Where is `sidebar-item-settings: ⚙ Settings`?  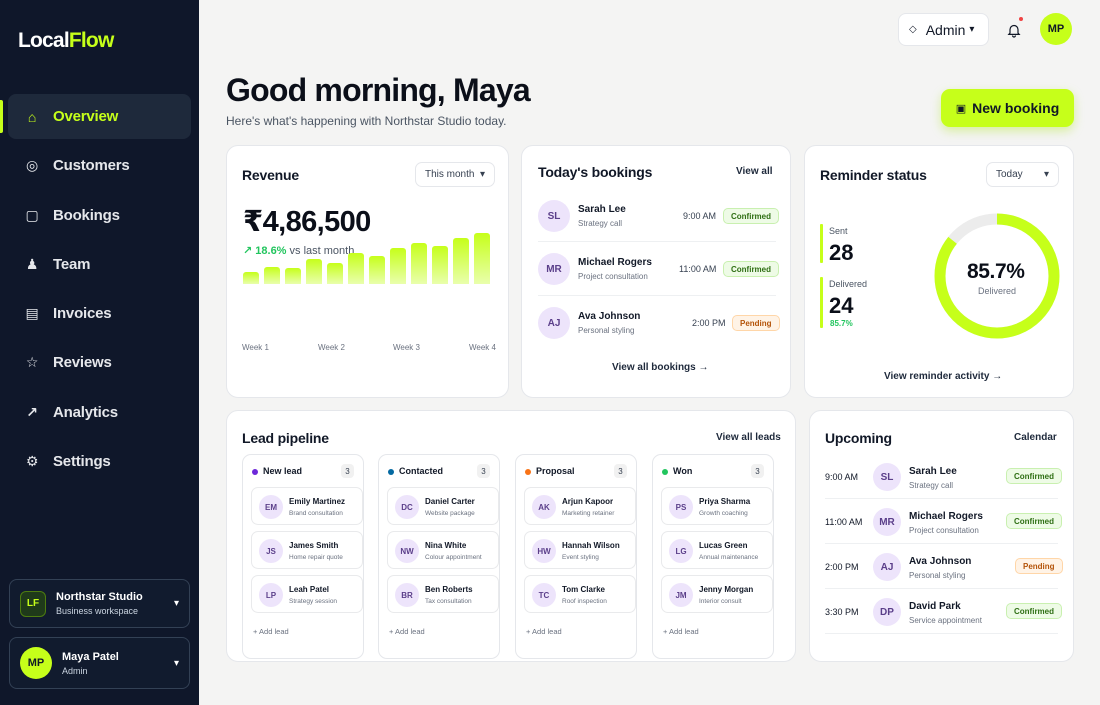 sidebar-item-settings: ⚙ Settings is located at coordinates (99, 461).